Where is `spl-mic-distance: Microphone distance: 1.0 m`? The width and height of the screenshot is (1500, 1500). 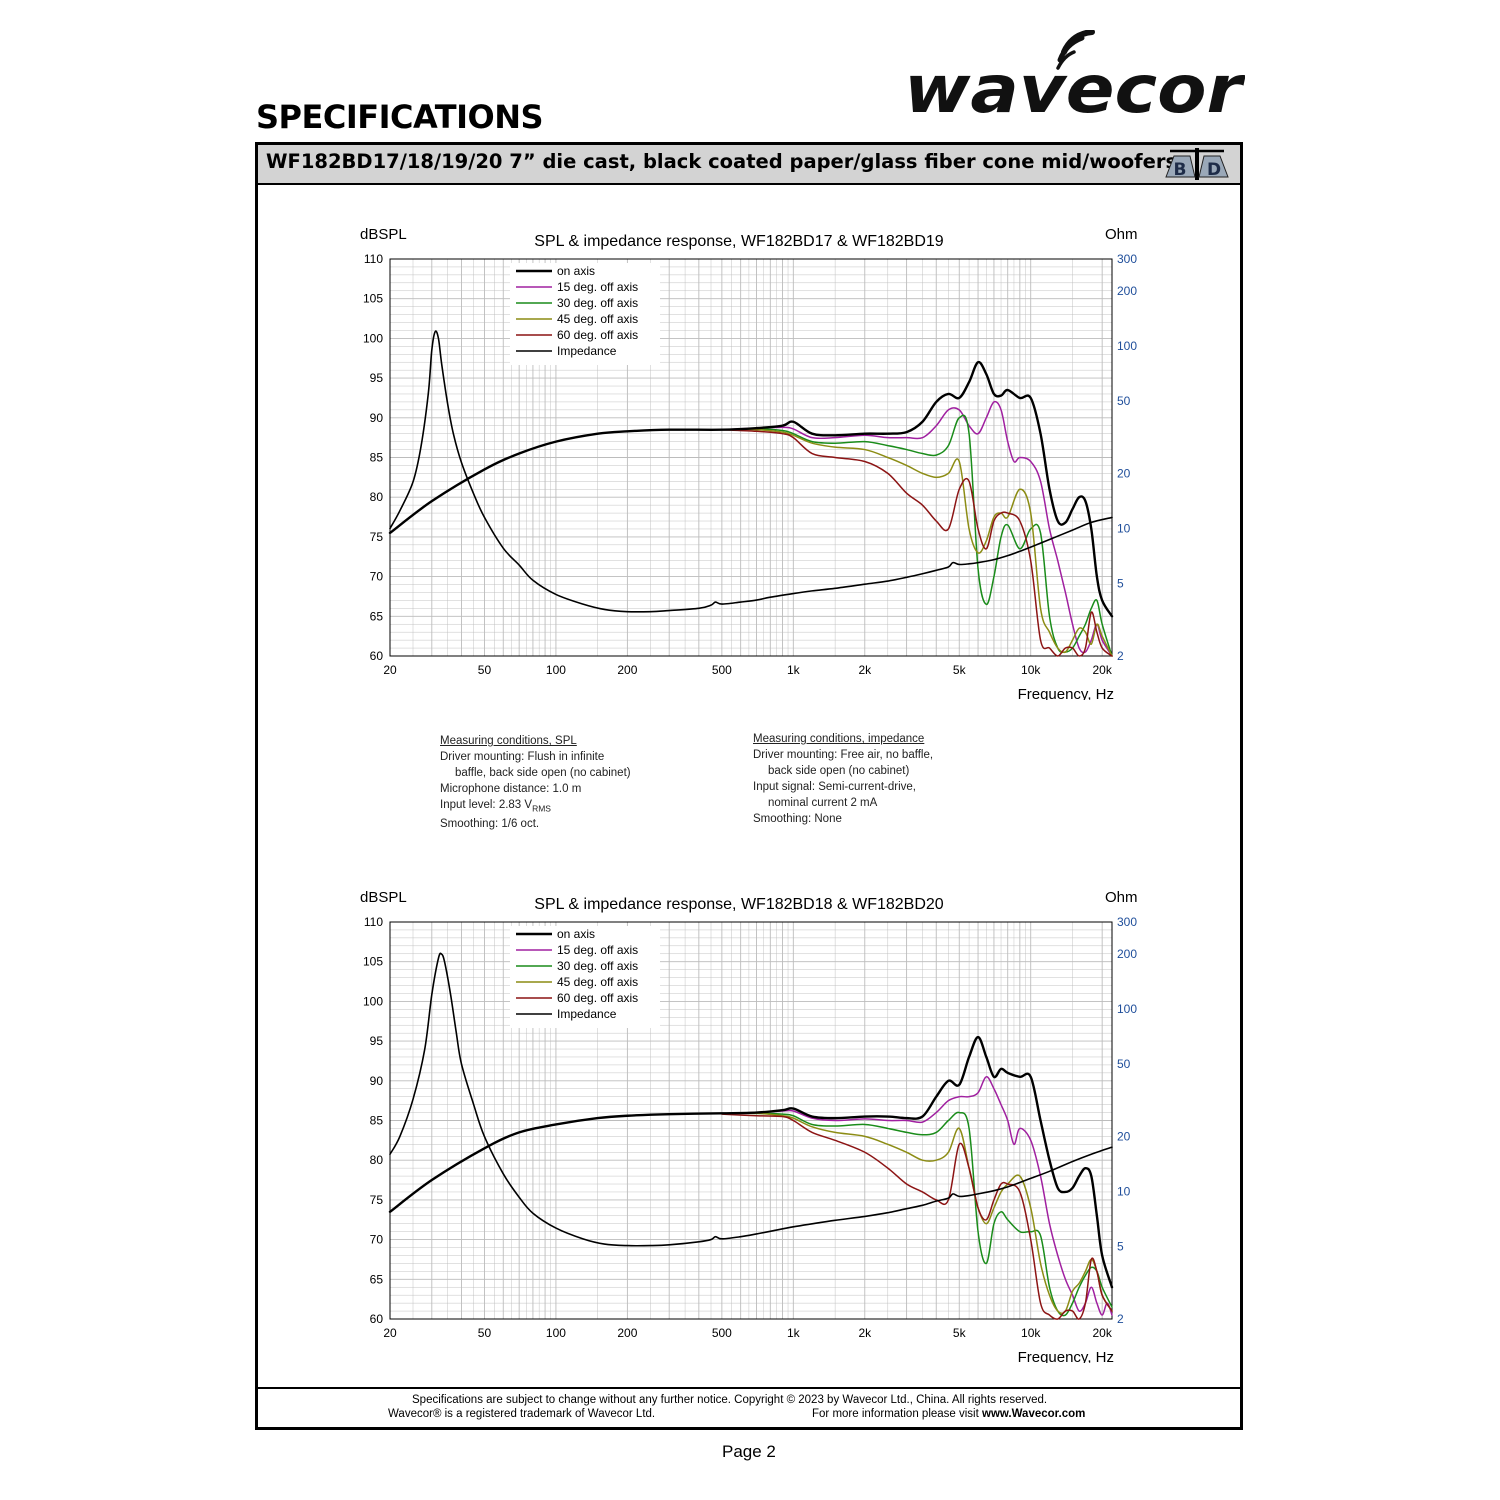
spl-mic-distance: Microphone distance: 1.0 m is located at coordinates (511, 789).